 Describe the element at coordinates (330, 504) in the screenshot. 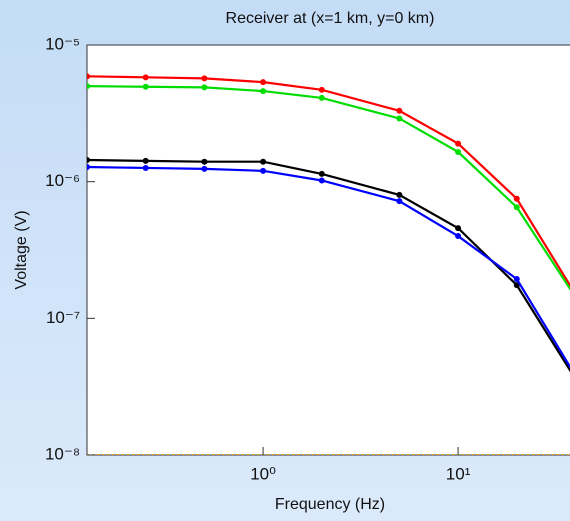

I see `x-axis-label: Frequency (Hz)` at that location.